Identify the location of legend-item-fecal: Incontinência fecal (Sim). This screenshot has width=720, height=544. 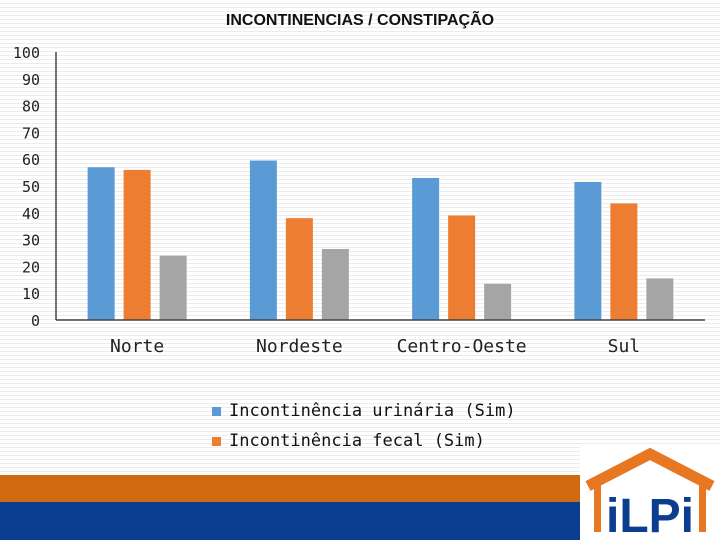
(364, 441).